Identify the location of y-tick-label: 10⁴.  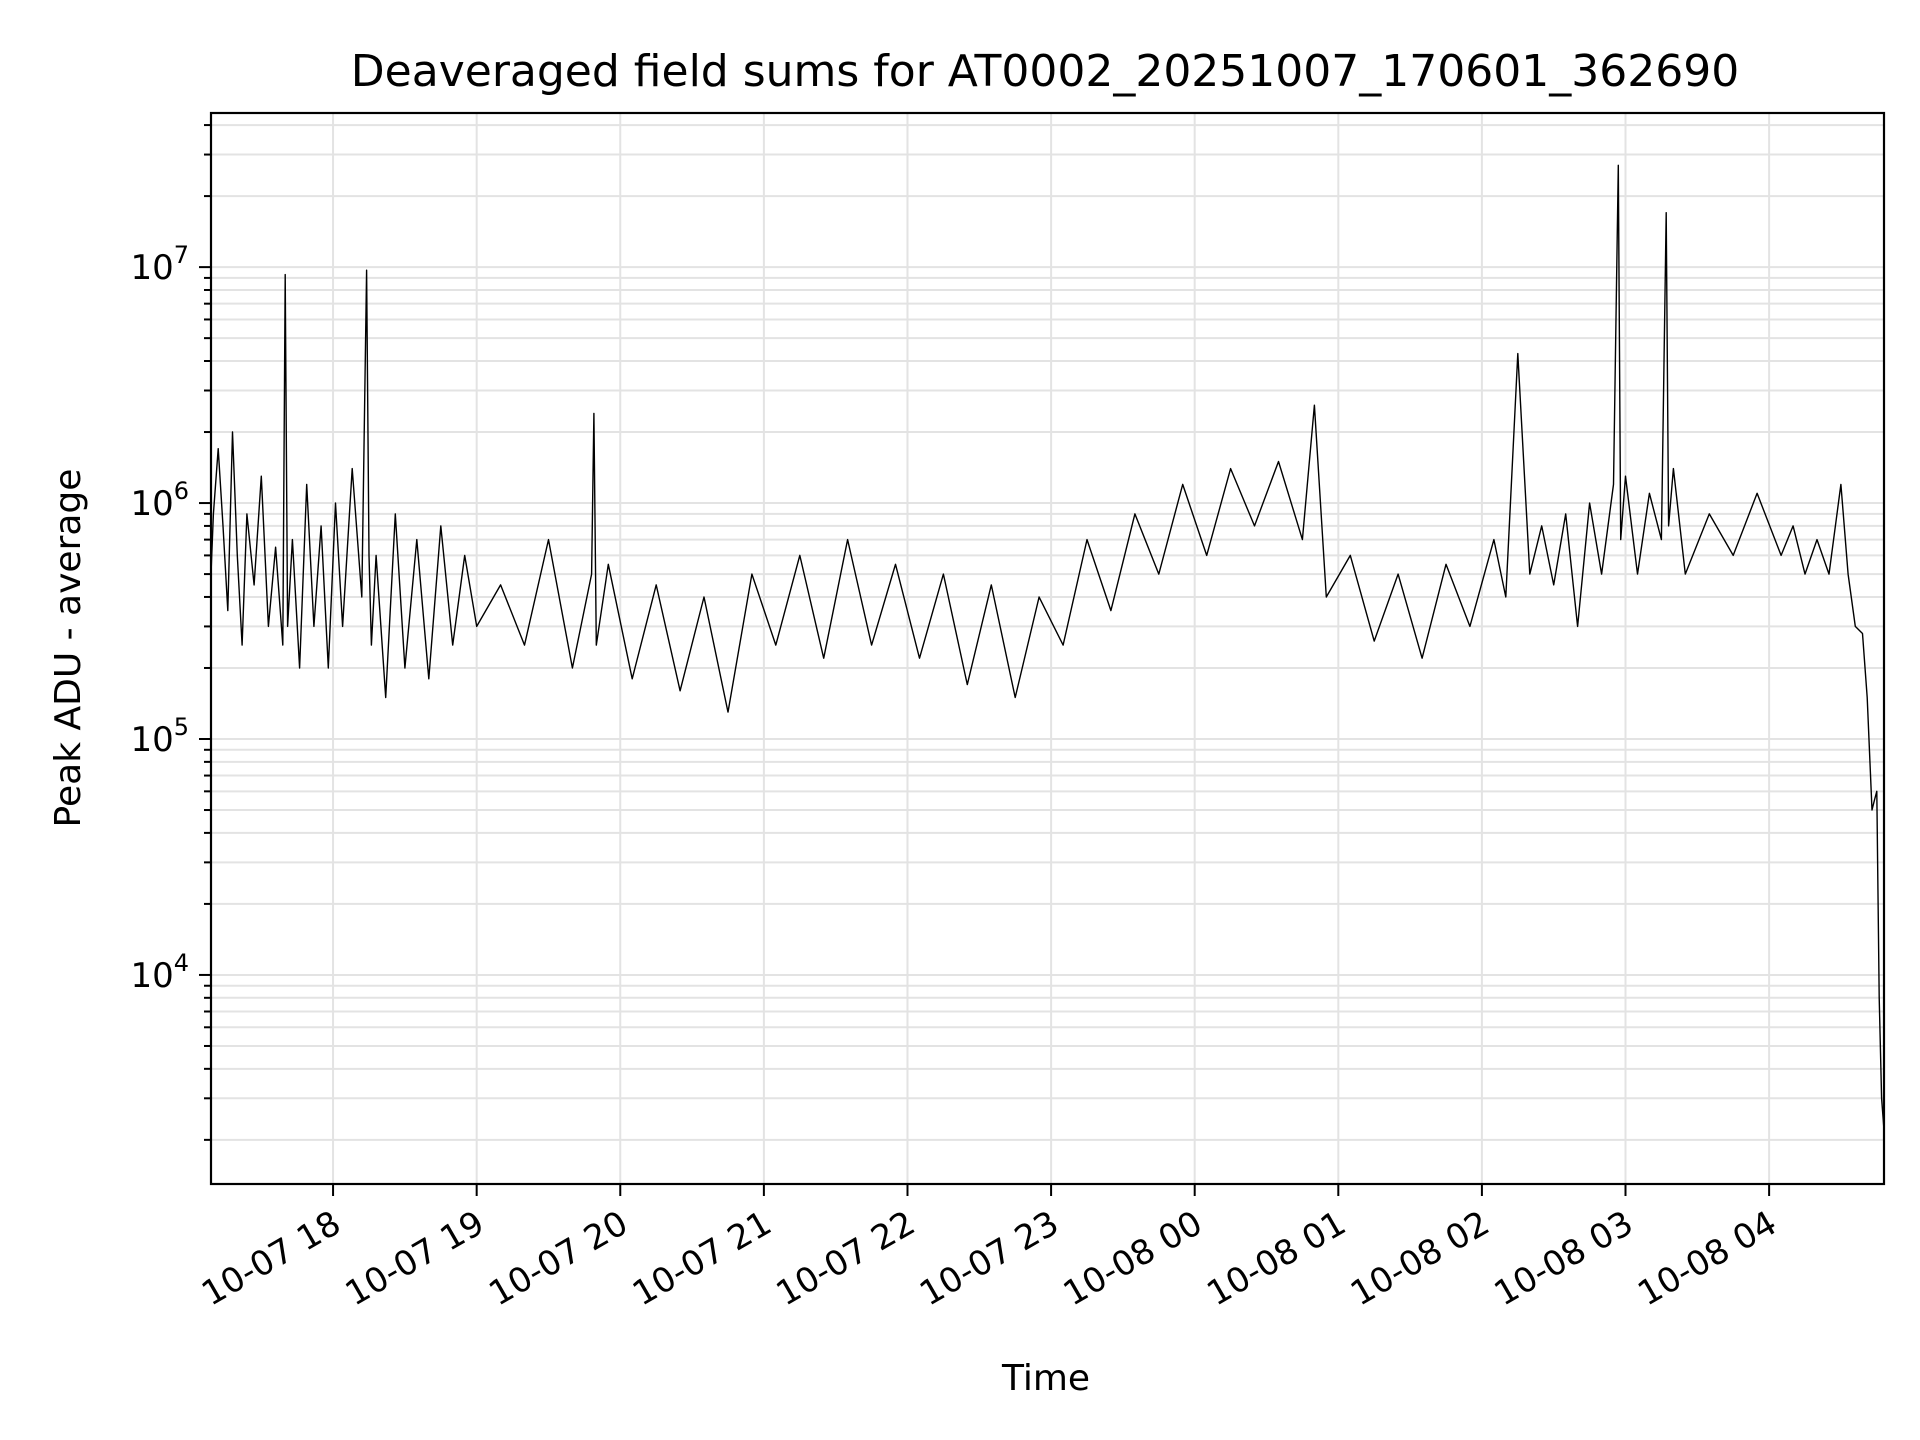
(159, 972).